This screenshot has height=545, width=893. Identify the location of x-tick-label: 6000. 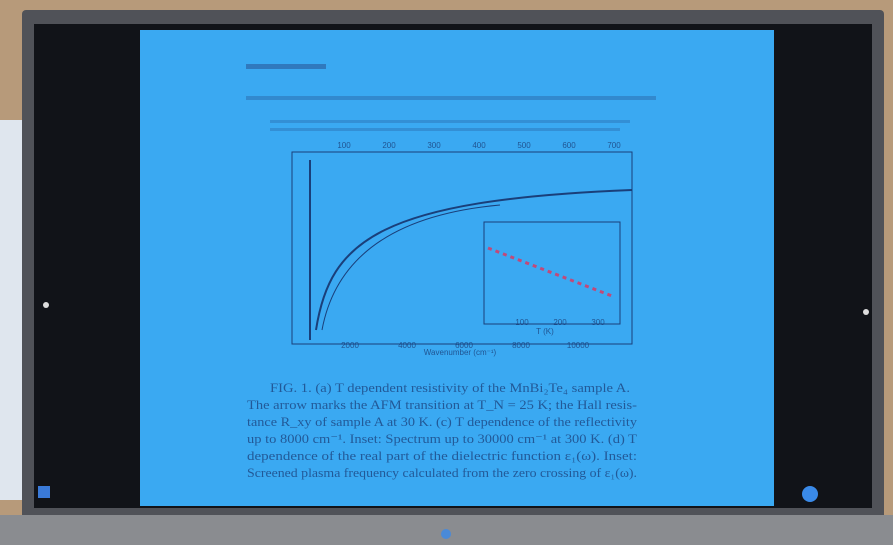
(464, 345).